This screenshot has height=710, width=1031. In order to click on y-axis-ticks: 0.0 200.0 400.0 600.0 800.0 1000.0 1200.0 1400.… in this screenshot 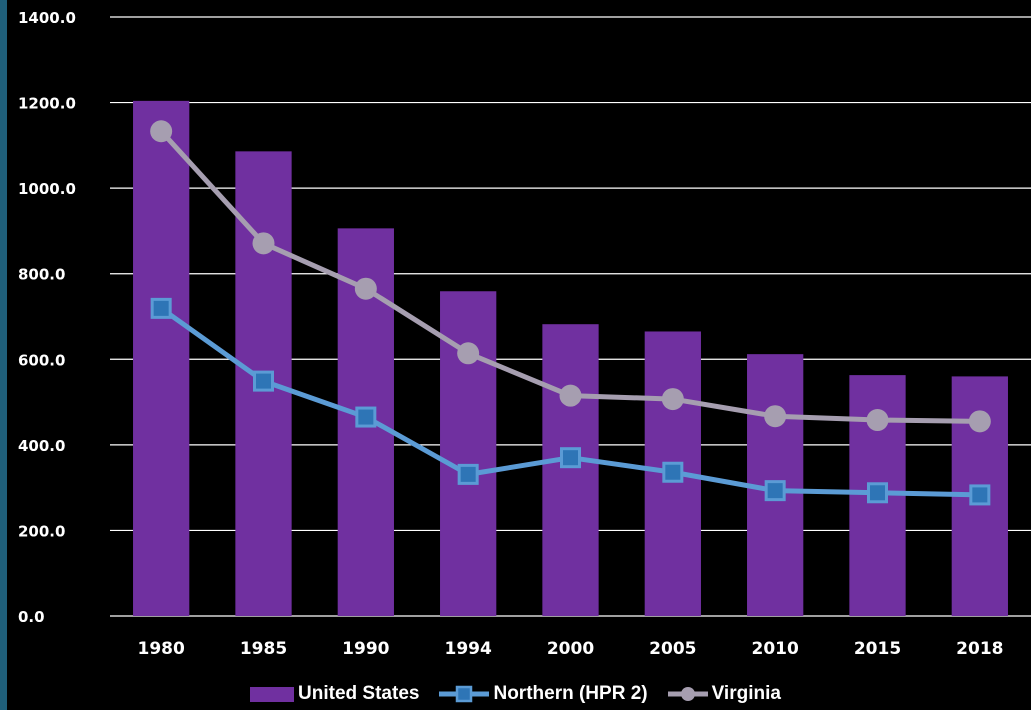, I will do `click(47, 317)`.